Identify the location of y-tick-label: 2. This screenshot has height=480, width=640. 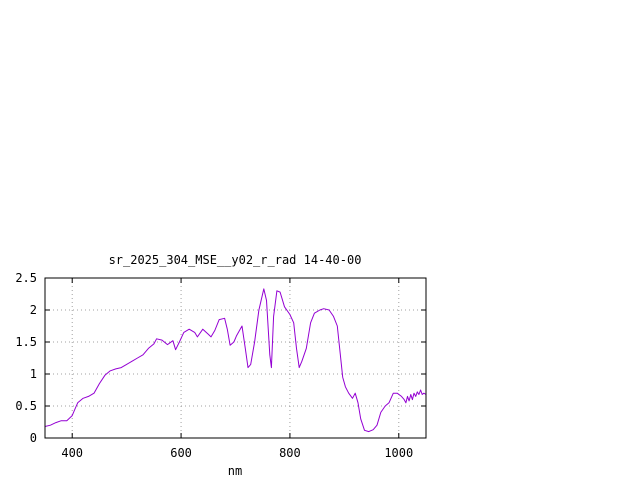
(33, 310).